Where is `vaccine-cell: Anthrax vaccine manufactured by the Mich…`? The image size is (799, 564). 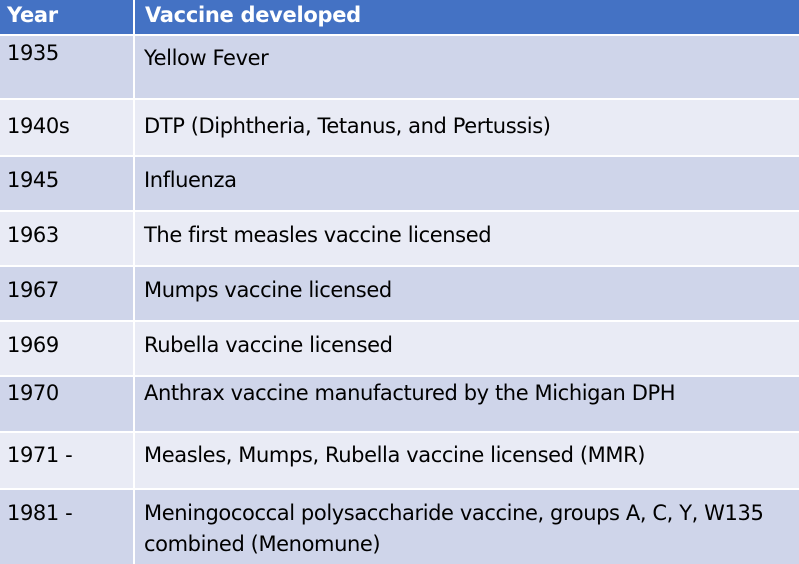 vaccine-cell: Anthrax vaccine manufactured by the Mich… is located at coordinates (466, 404).